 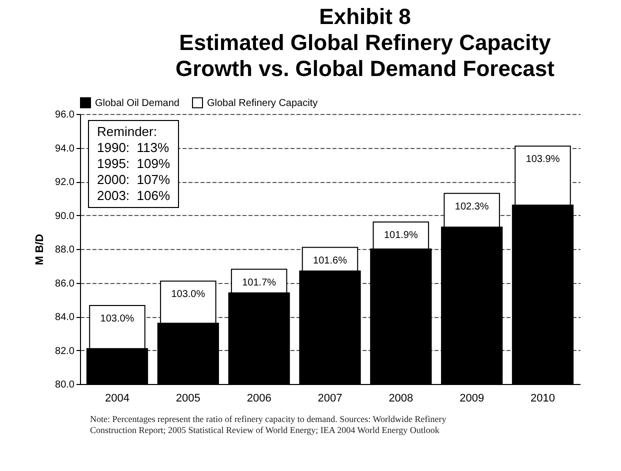 I want to click on legend-label: Global Oil Demand, so click(x=137, y=103).